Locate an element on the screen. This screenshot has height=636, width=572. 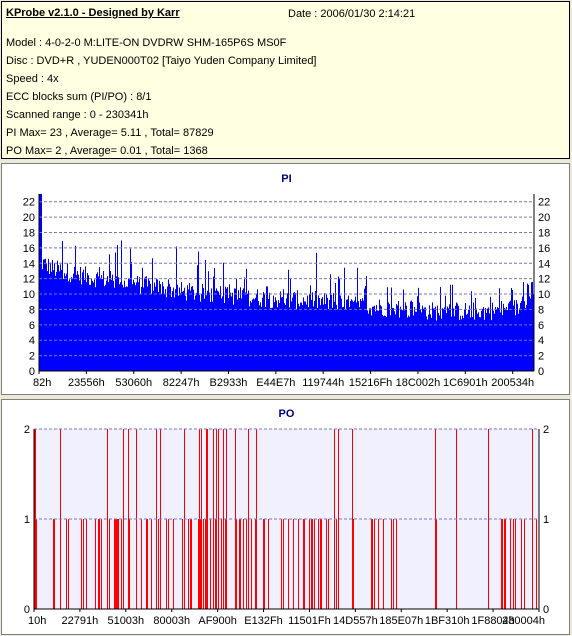
x-tick-label: 22791h is located at coordinates (80, 621).